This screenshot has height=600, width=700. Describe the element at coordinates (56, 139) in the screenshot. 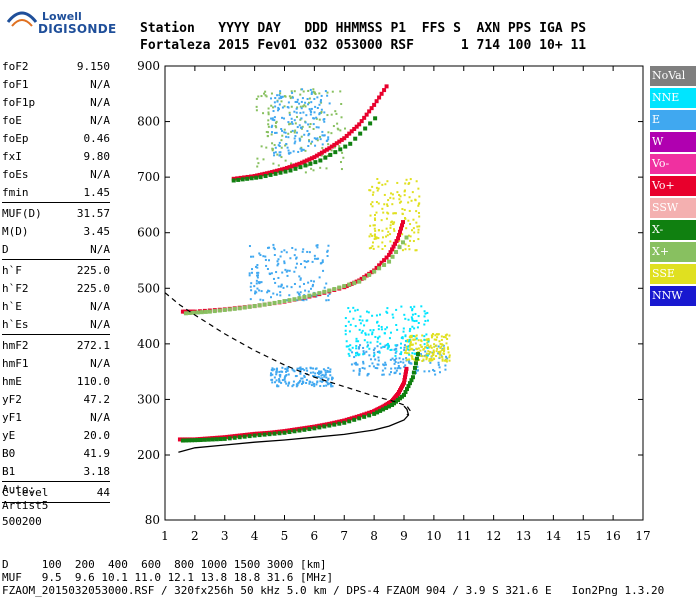

I see `parameter-row: foEp 0.46` at that location.